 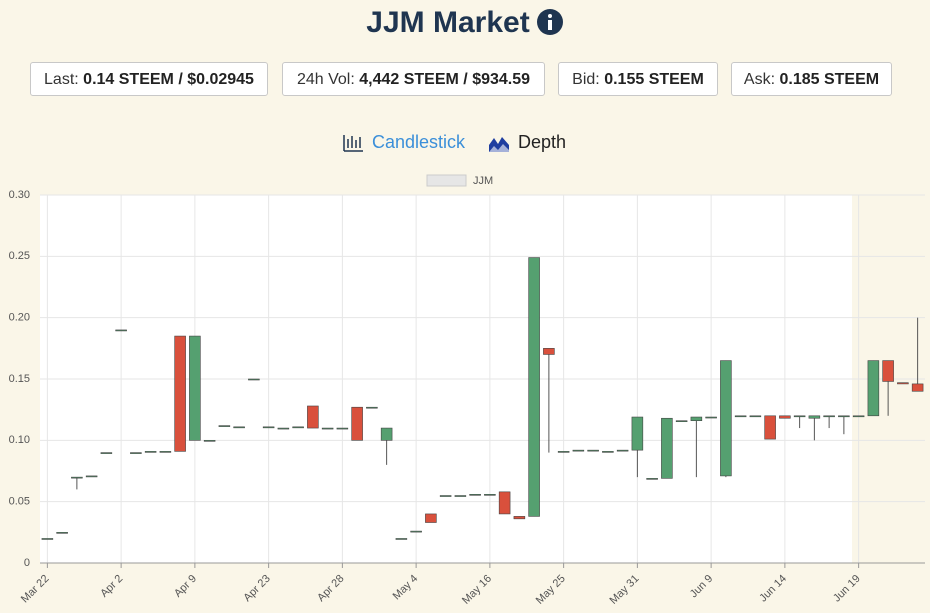 I want to click on stat-value: 0.155 STEEM, so click(x=654, y=79).